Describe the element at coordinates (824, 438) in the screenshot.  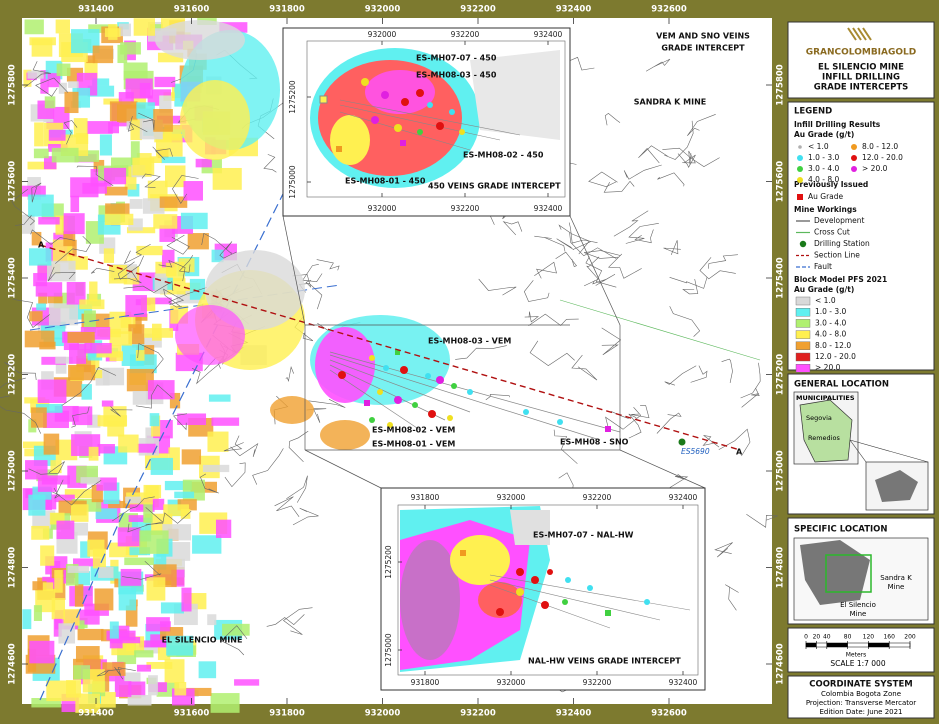
I see `place-label: Remedios` at that location.